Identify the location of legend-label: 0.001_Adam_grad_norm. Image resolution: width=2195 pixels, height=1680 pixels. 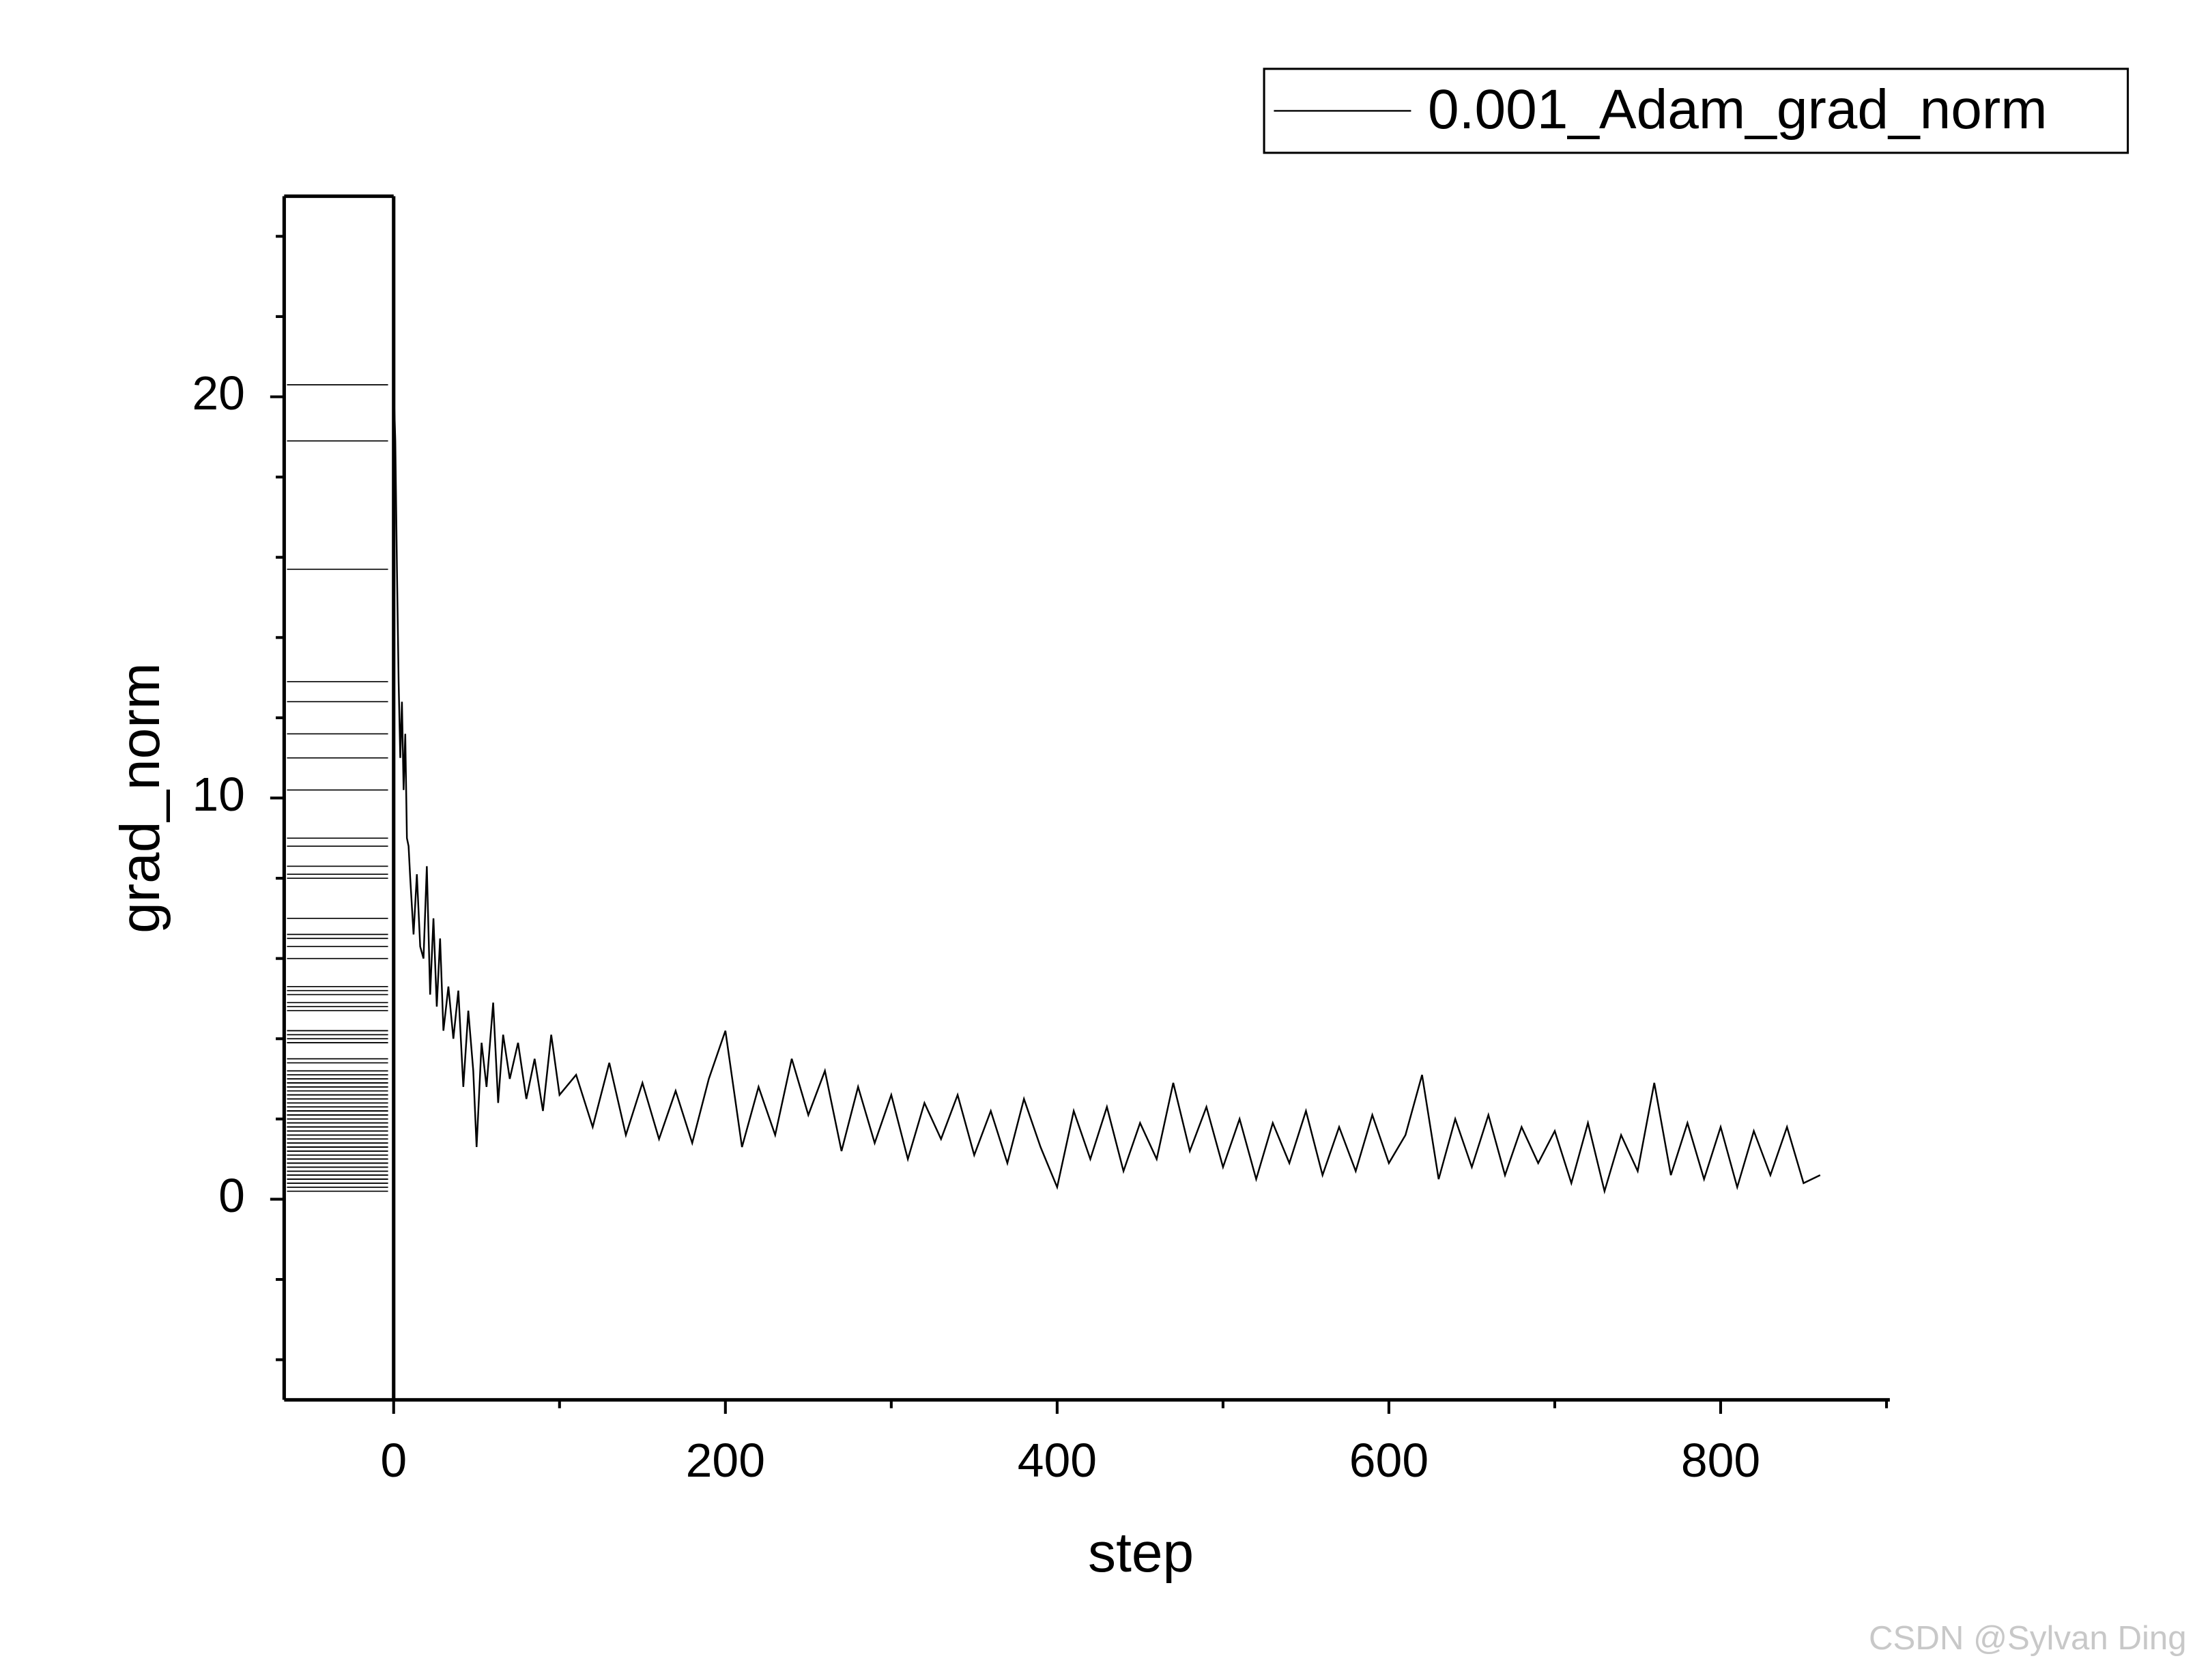
(1738, 109).